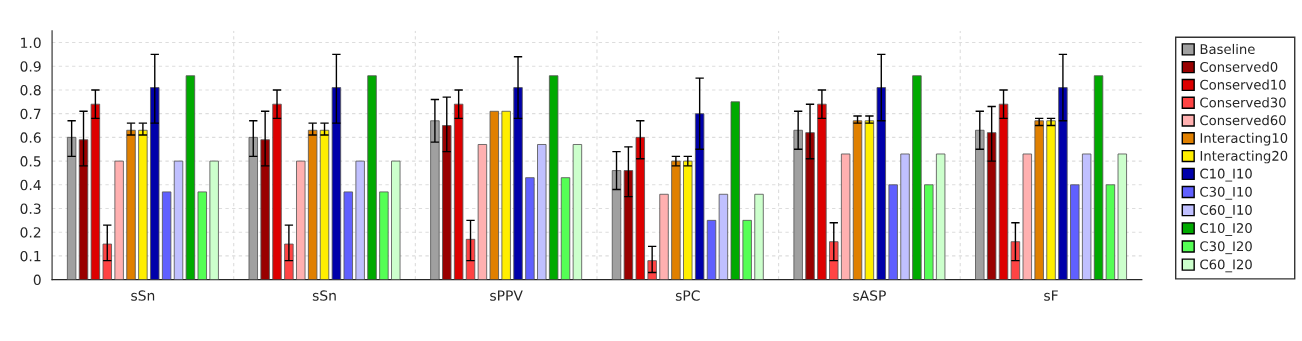 The image size is (1302, 341). What do you see at coordinates (1226, 248) in the screenshot?
I see `legend-label: C30_I20` at bounding box center [1226, 248].